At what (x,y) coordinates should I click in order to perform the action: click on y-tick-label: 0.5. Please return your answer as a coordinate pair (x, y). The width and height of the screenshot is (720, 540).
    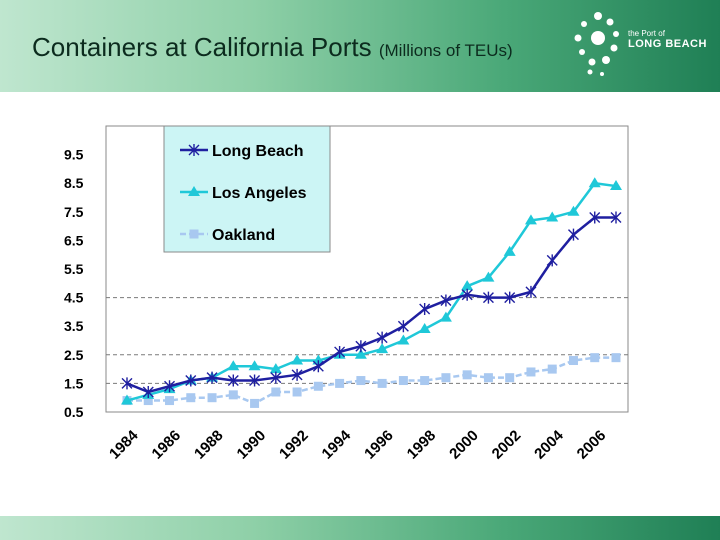
    Looking at the image, I should click on (74, 412).